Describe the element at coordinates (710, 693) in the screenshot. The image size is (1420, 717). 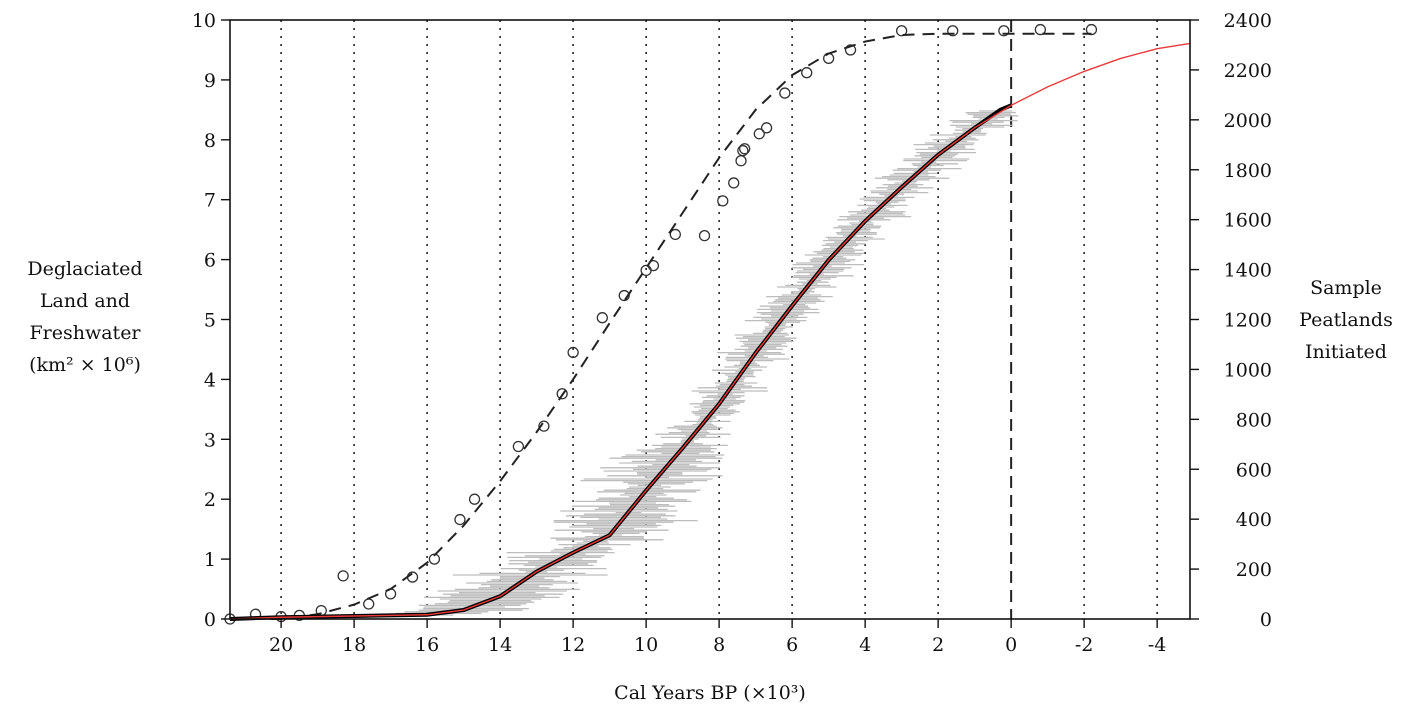
I see `x-axis-label: Cal Years BP (×10³)` at that location.